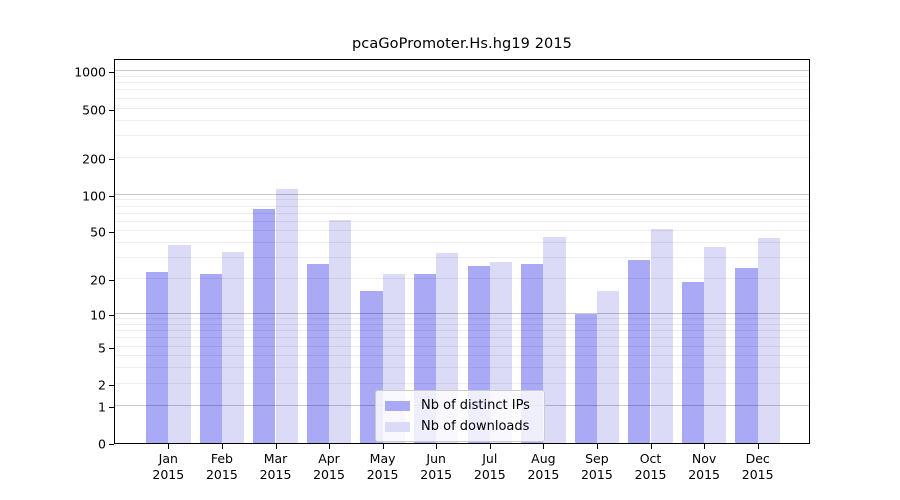 This screenshot has width=900, height=500. What do you see at coordinates (596, 466) in the screenshot?
I see `x-tick-label-sep: Sep 2015` at bounding box center [596, 466].